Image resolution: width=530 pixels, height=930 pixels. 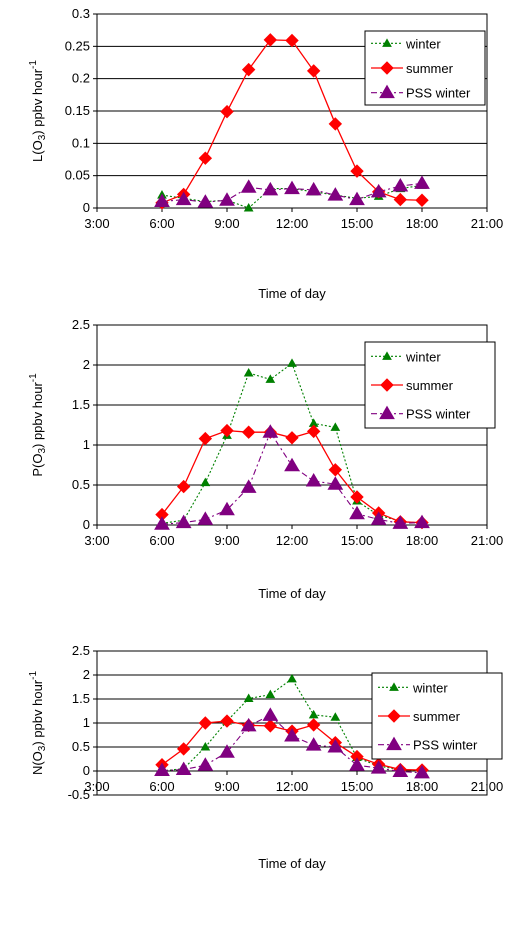 I want to click on series-line, so click(x=292, y=477).